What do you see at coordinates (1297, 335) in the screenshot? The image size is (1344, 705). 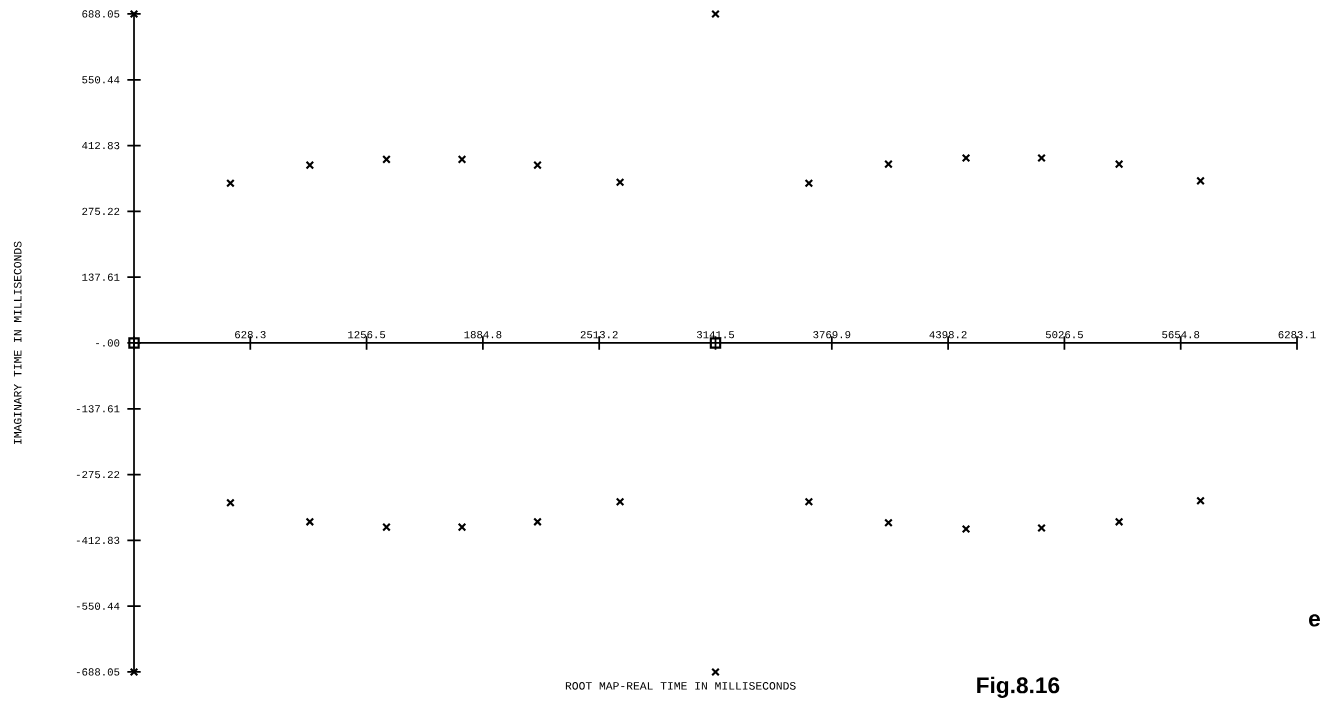 I see `x-tick-label: 6283.1` at bounding box center [1297, 335].